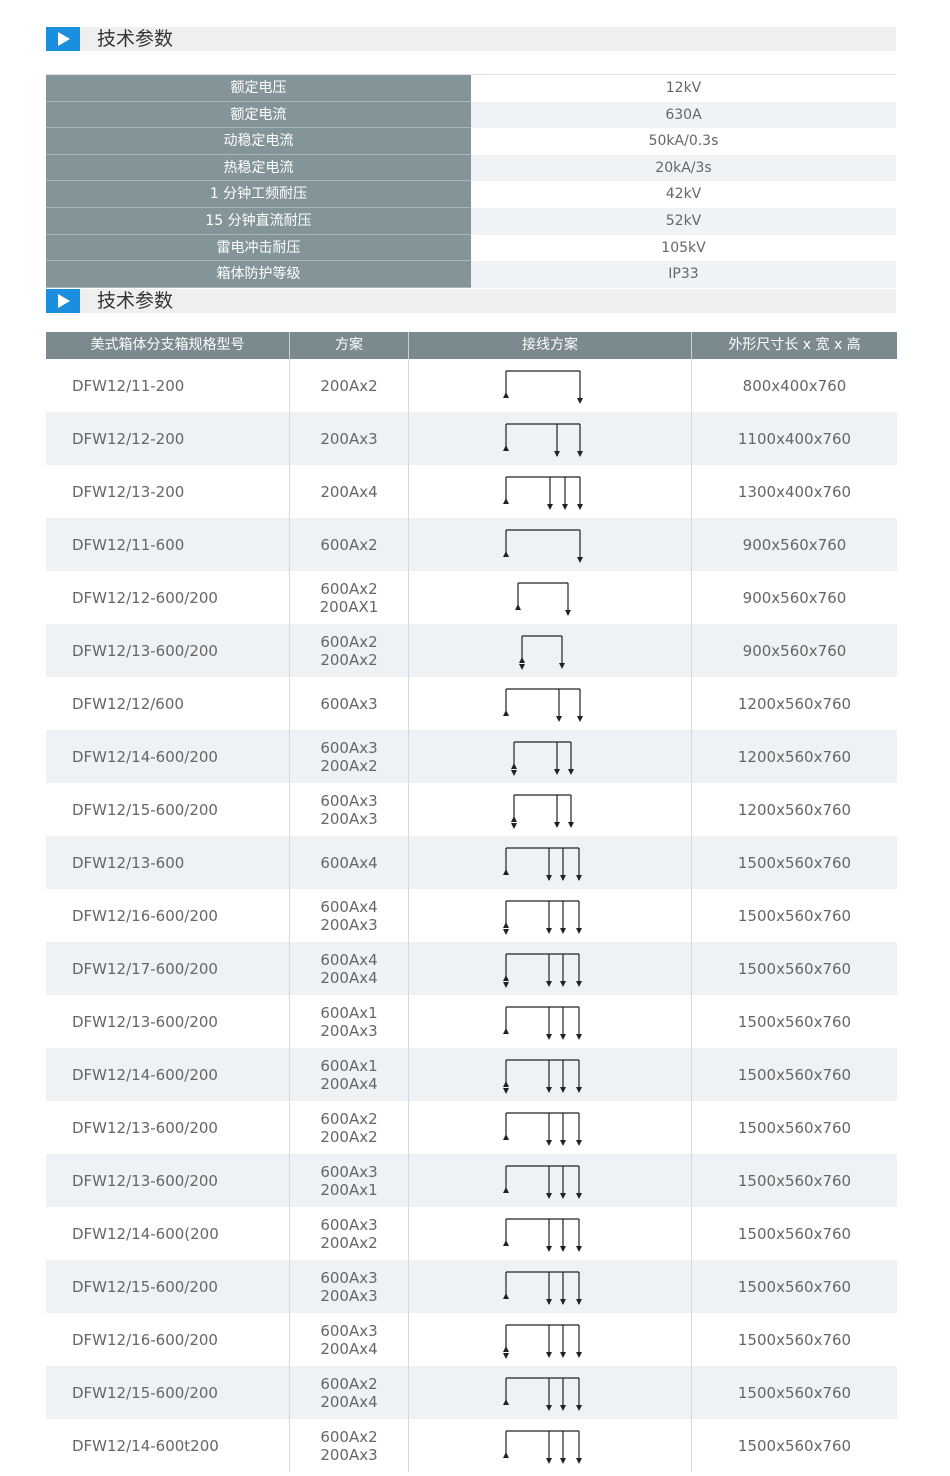 The height and width of the screenshot is (1476, 950). Describe the element at coordinates (168, 1180) in the screenshot. I see `model-cell: DFW12/13-600/200` at that location.